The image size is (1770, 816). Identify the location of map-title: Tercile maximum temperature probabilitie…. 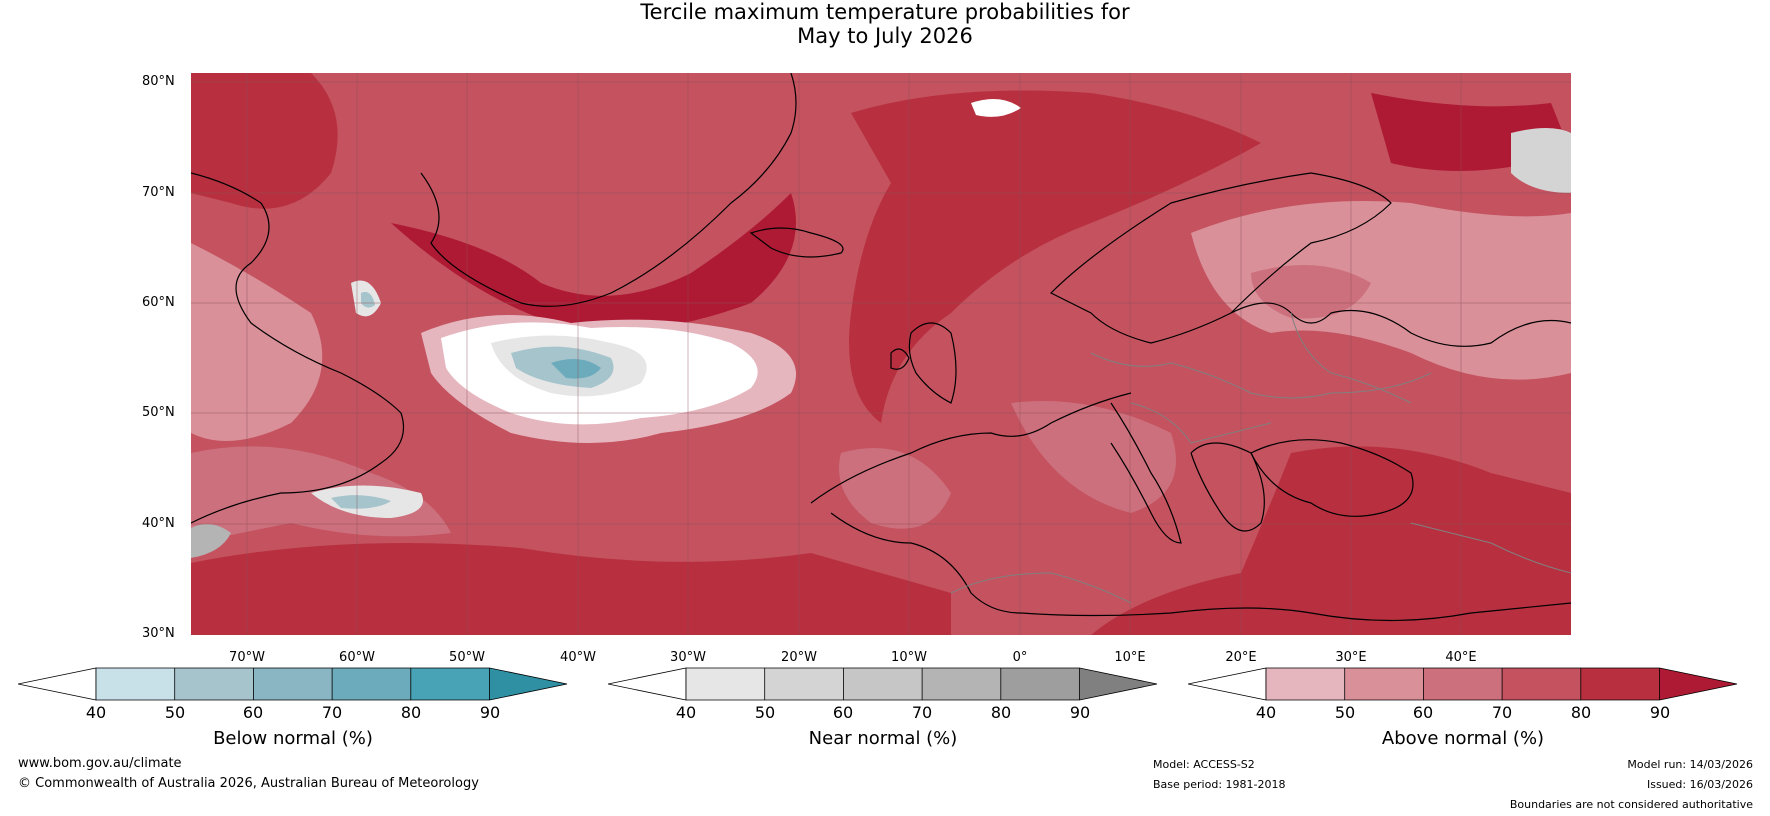
(885, 24).